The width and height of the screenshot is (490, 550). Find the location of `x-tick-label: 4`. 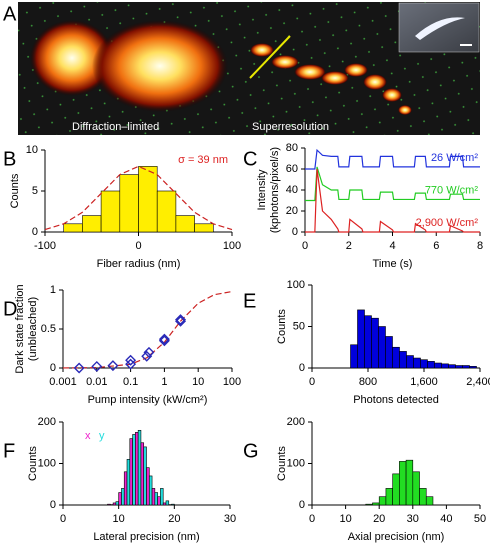

x-tick-label: 4 is located at coordinates (392, 246).